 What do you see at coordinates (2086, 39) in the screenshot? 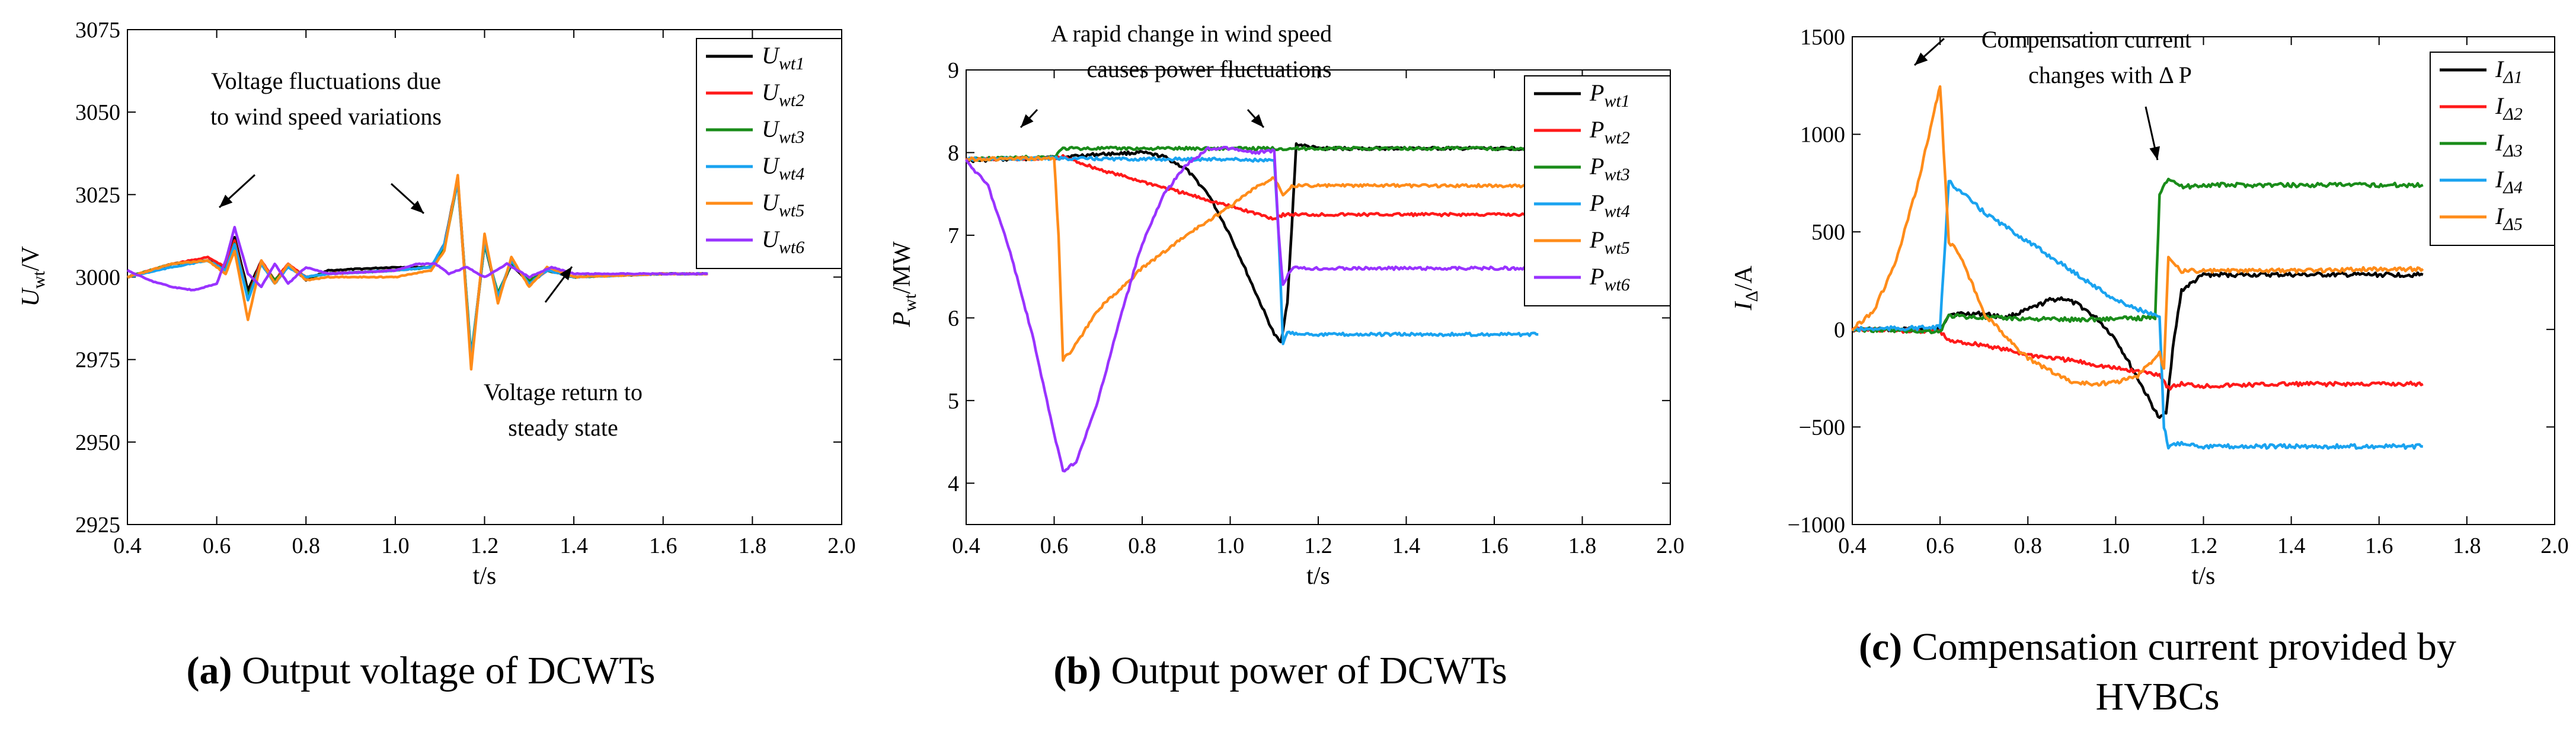
I see `annotation-line: Compensation current` at bounding box center [2086, 39].